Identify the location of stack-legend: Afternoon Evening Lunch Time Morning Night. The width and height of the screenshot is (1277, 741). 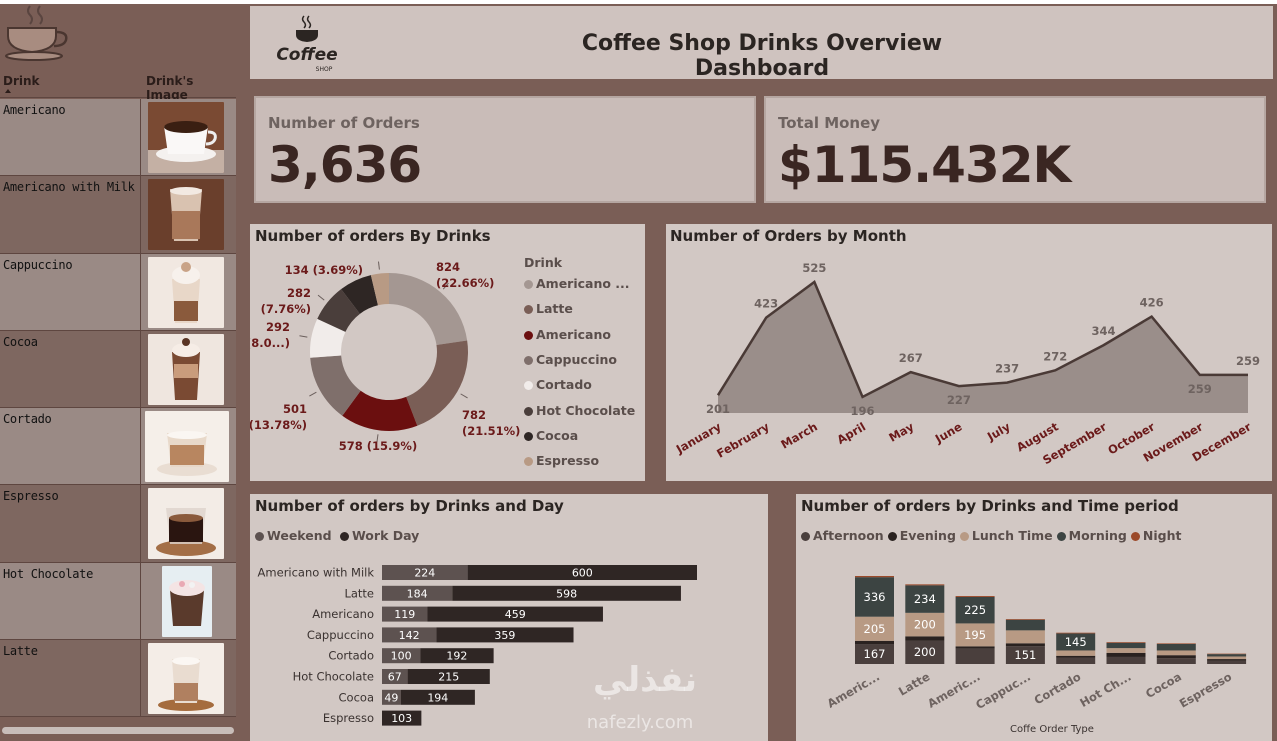
(991, 535).